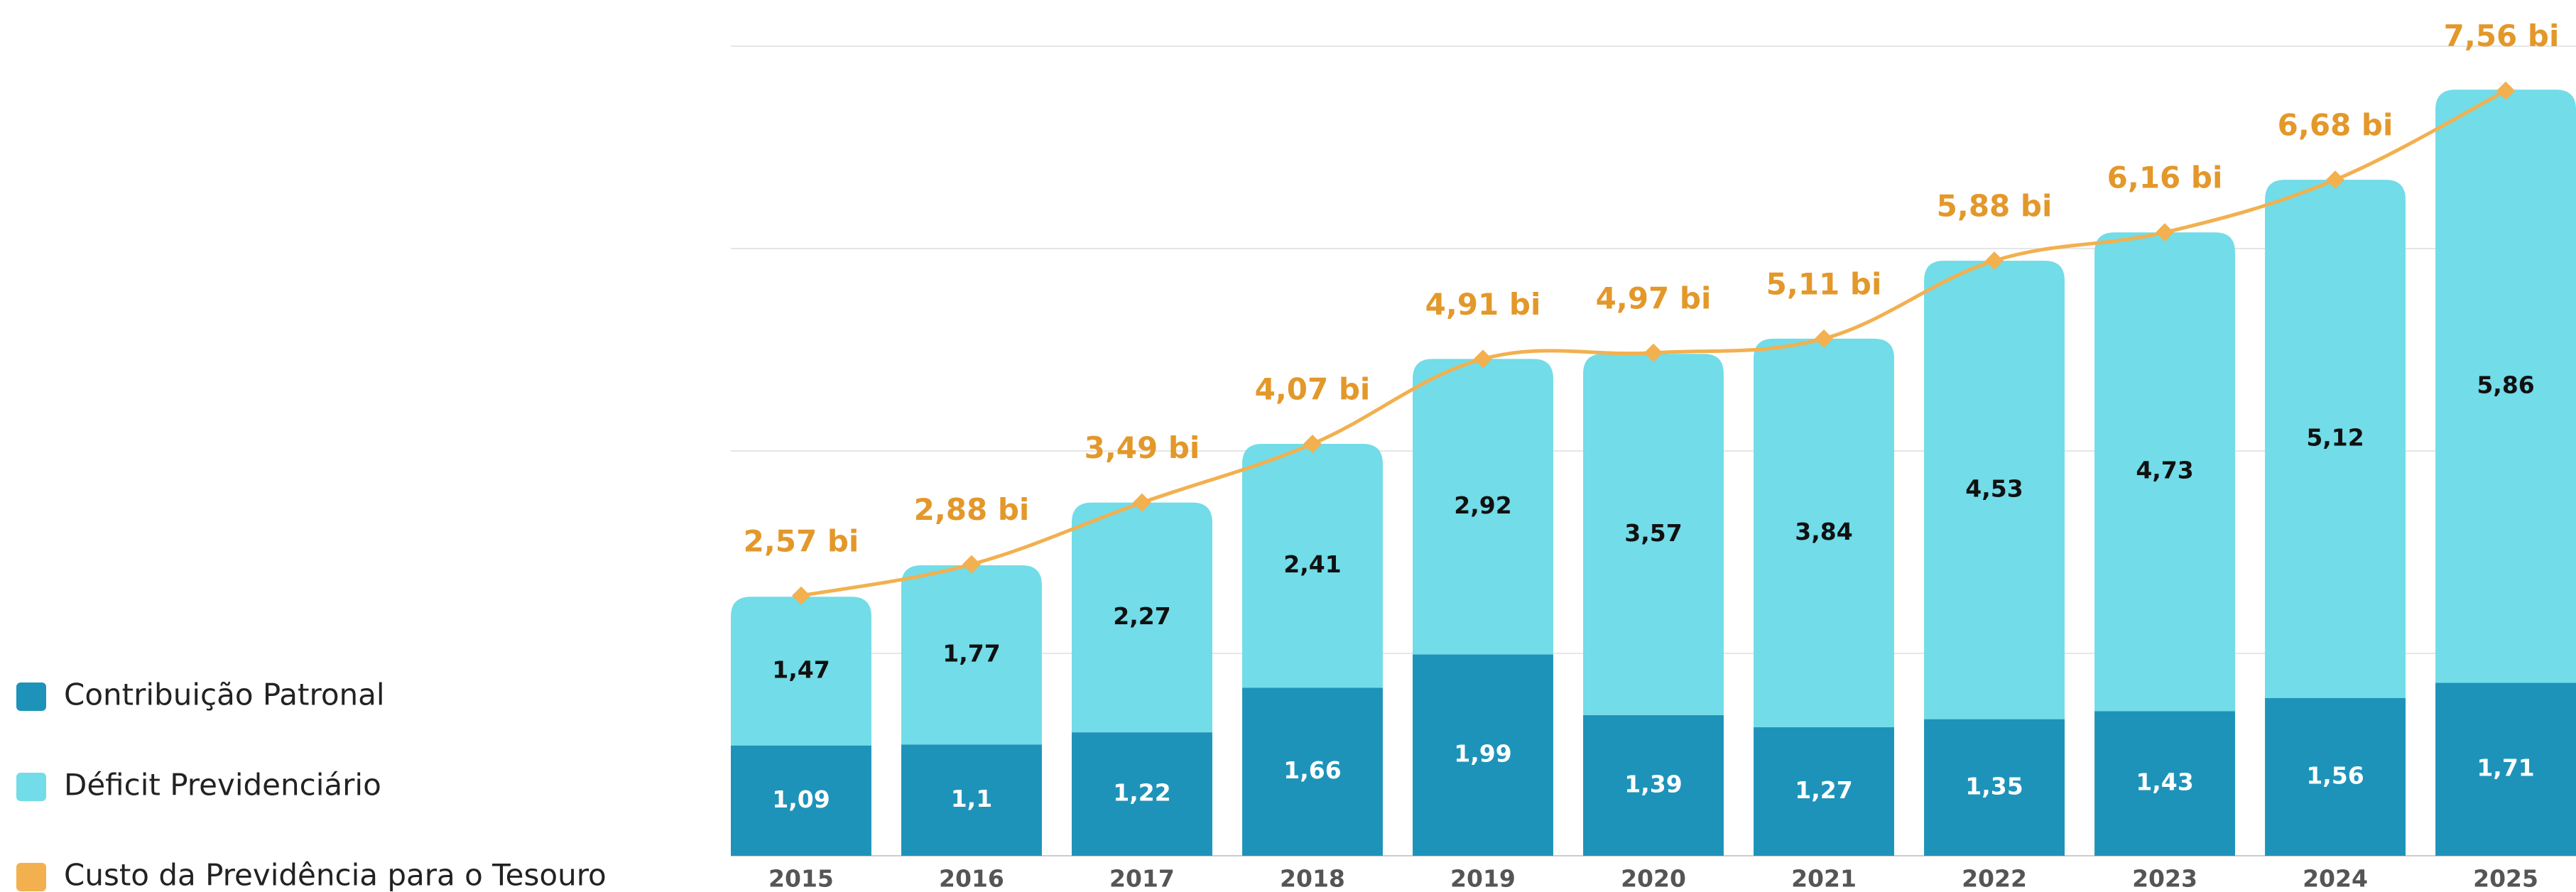 The width and height of the screenshot is (2576, 892). I want to click on total-label: 7,56 bi, so click(2502, 35).